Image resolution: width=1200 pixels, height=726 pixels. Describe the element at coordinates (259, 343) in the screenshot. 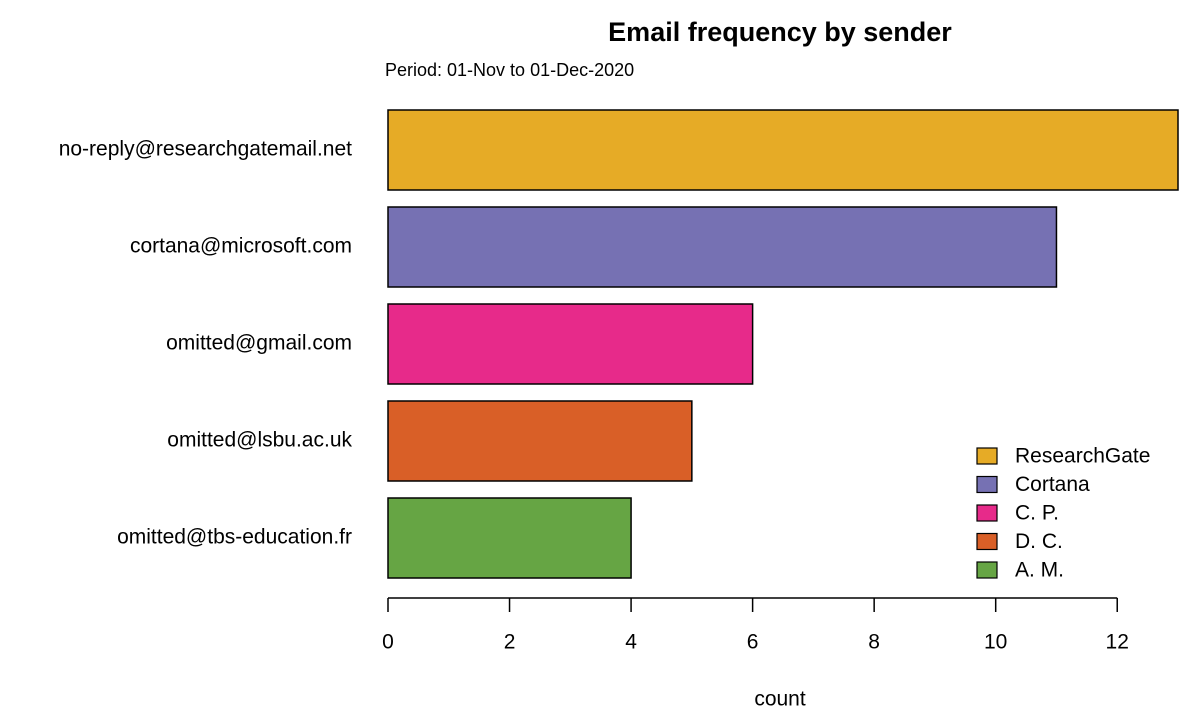

I see `y-tick-label: omitted@gmail.com` at that location.